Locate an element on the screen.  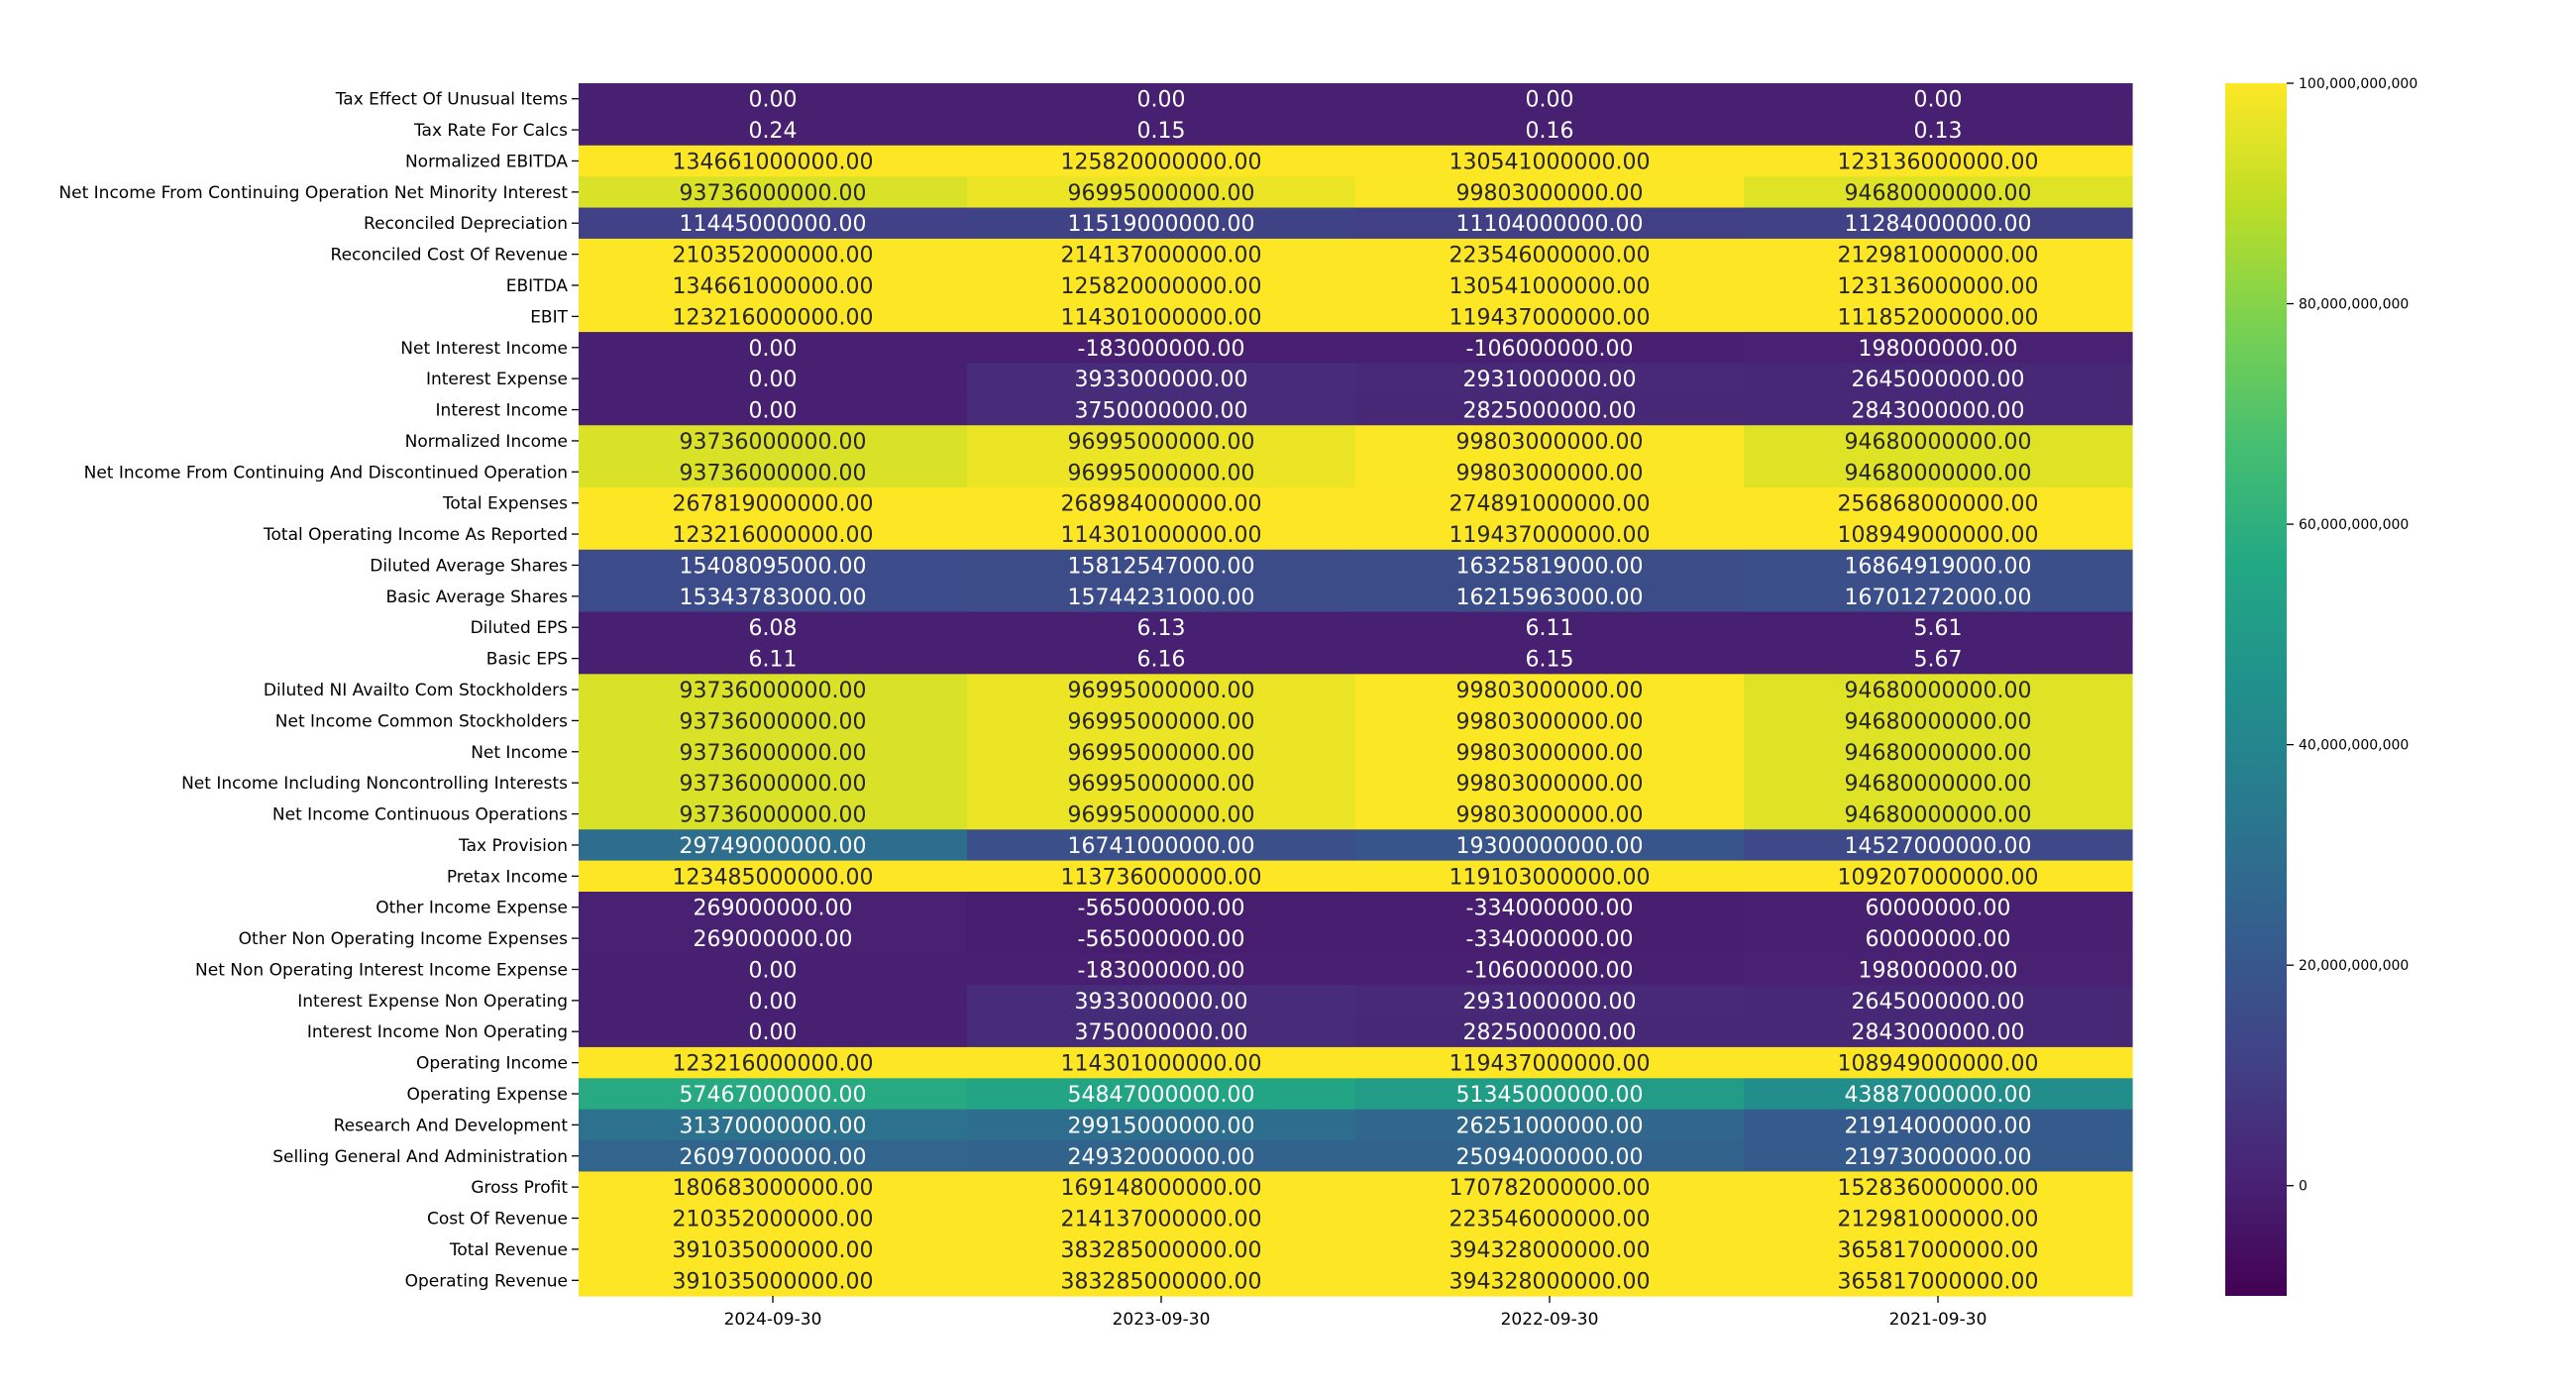
cell-value-label: 210352000000.00 is located at coordinates (773, 256).